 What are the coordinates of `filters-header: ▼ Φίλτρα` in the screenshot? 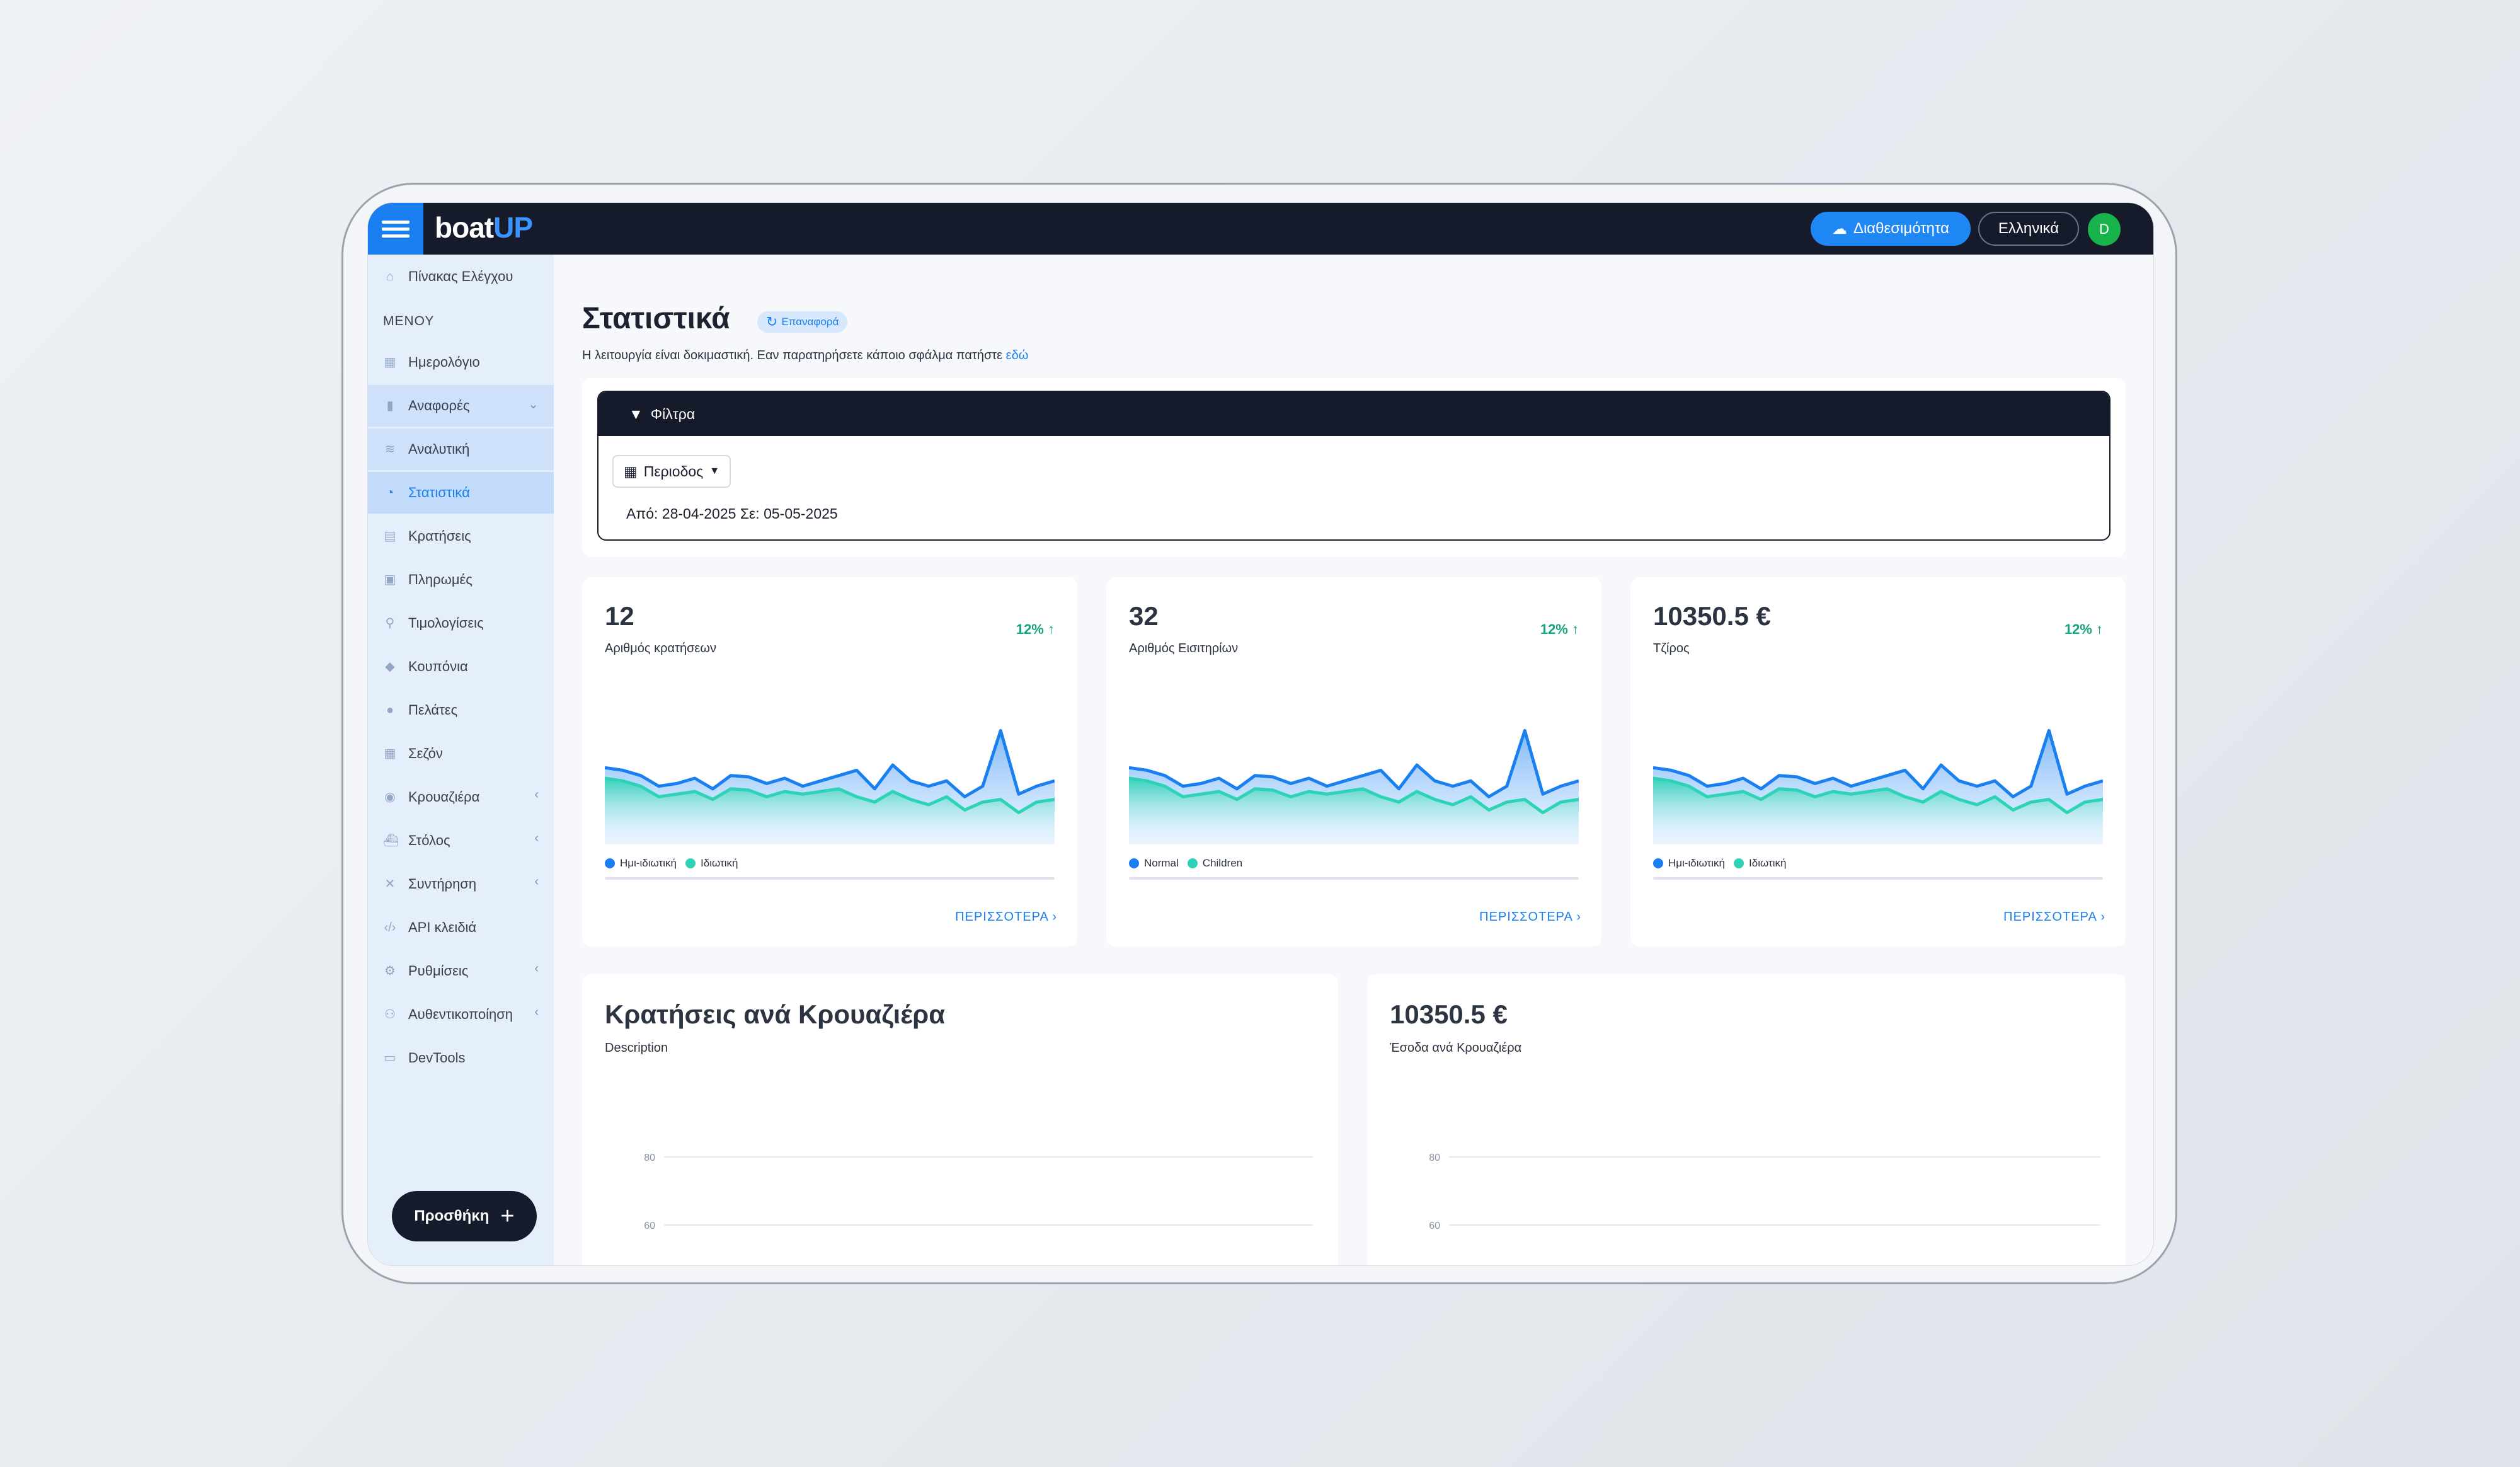 It's located at (1353, 414).